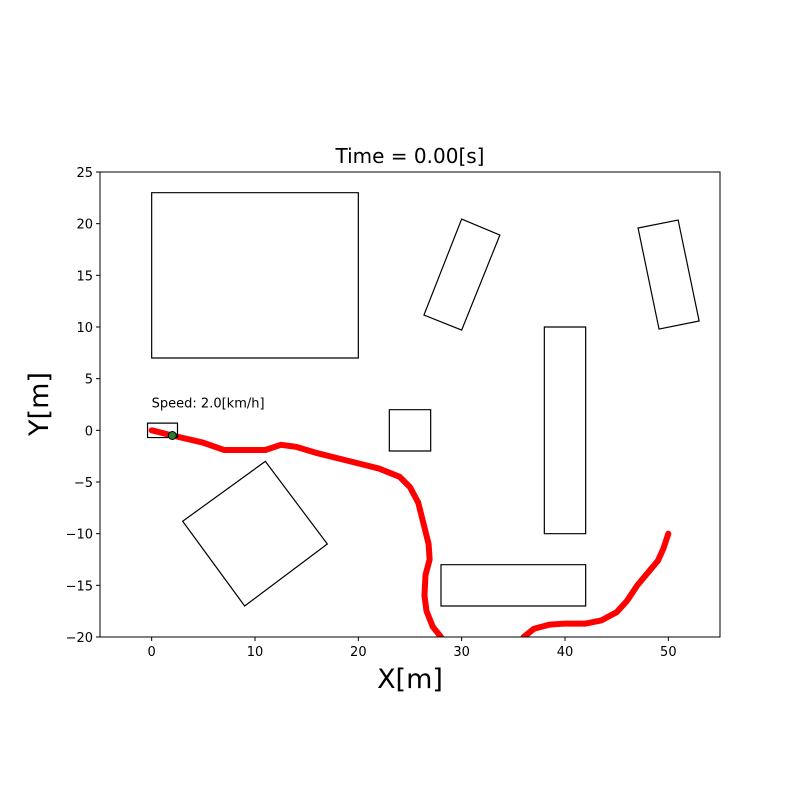 Image resolution: width=800 pixels, height=800 pixels. Describe the element at coordinates (255, 652) in the screenshot. I see `x-tick-label: 10` at that location.